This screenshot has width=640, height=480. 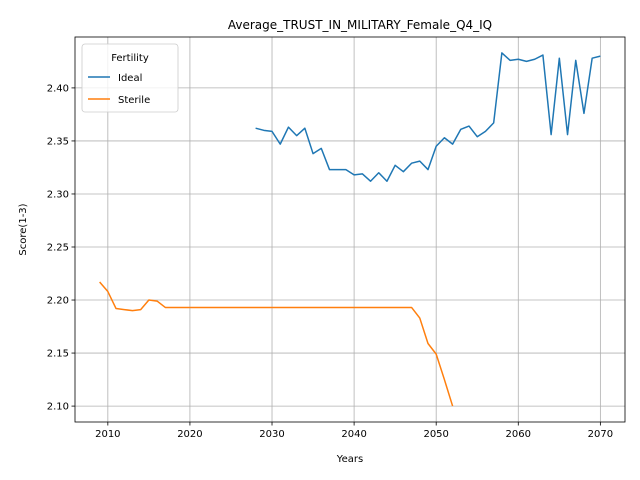 What do you see at coordinates (600, 434) in the screenshot?
I see `x-tick-label: 2070` at bounding box center [600, 434].